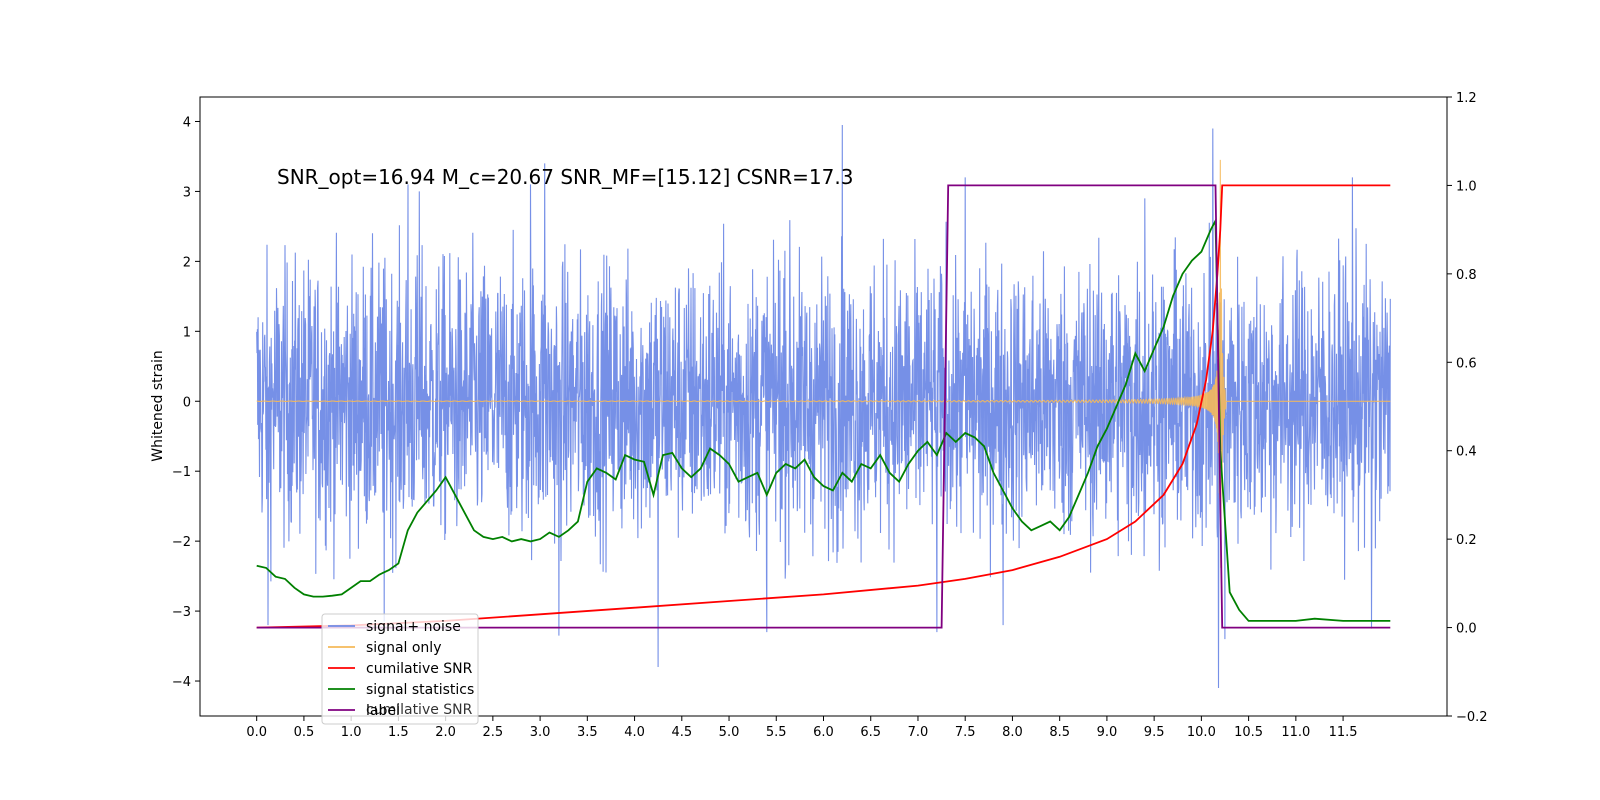 Image resolution: width=1600 pixels, height=800 pixels. I want to click on x-tick-label: 5.5, so click(776, 732).